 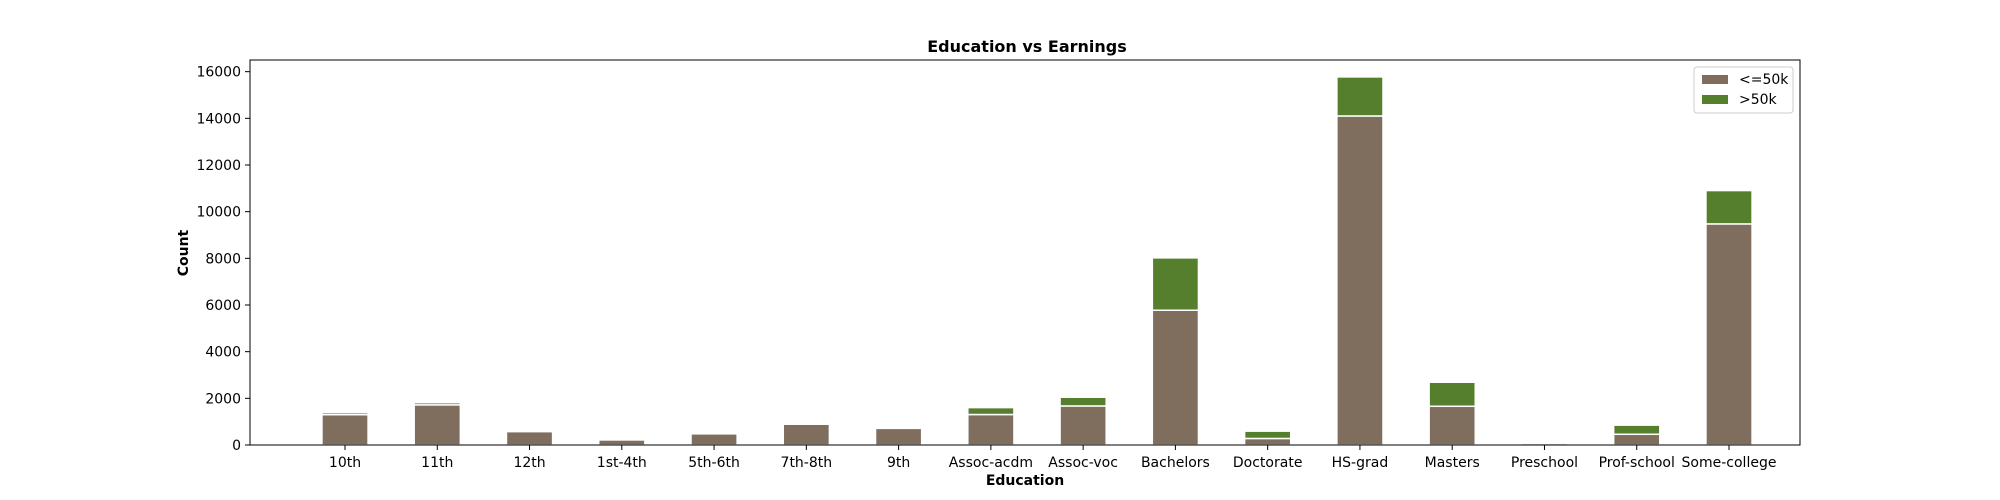 What do you see at coordinates (1452, 463) in the screenshot?
I see `x-tick-label-masters: Masters` at bounding box center [1452, 463].